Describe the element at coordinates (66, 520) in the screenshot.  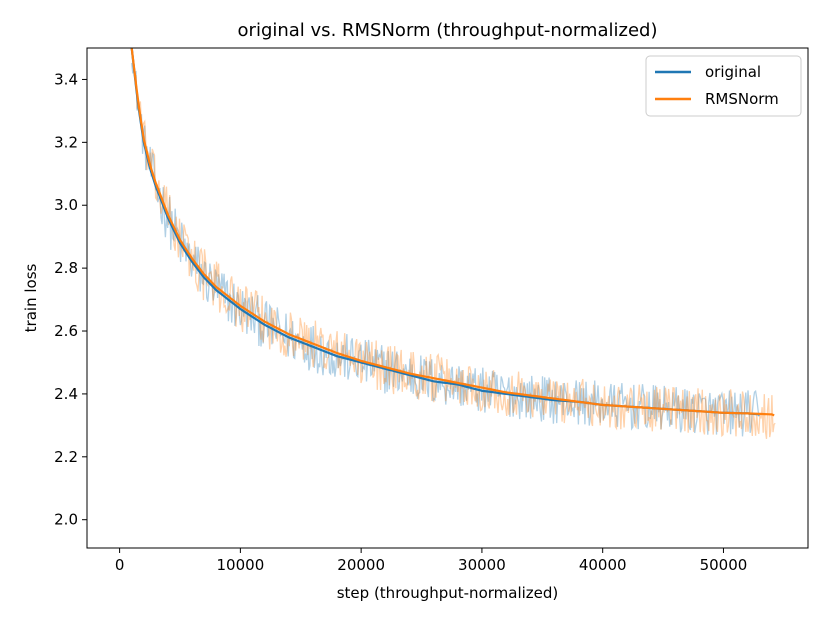
I see `y-tick-label: 2.0` at that location.